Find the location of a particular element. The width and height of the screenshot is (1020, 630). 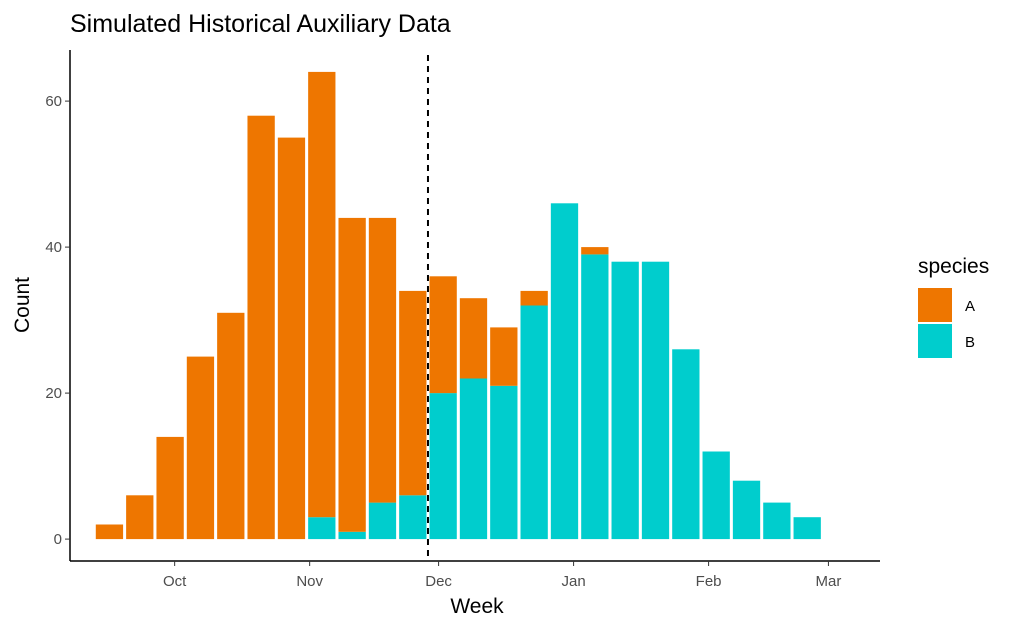

x-tick-label-oct: Oct is located at coordinates (175, 581).